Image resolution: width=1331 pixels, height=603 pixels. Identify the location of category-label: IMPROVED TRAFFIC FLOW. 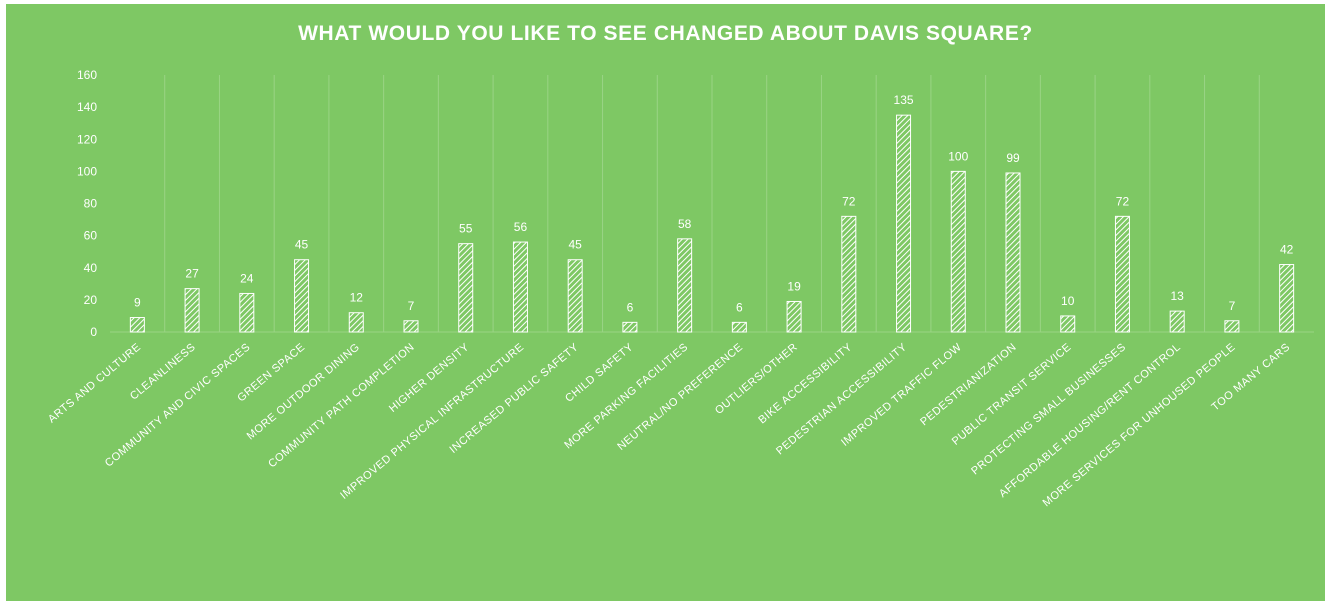
(901, 395).